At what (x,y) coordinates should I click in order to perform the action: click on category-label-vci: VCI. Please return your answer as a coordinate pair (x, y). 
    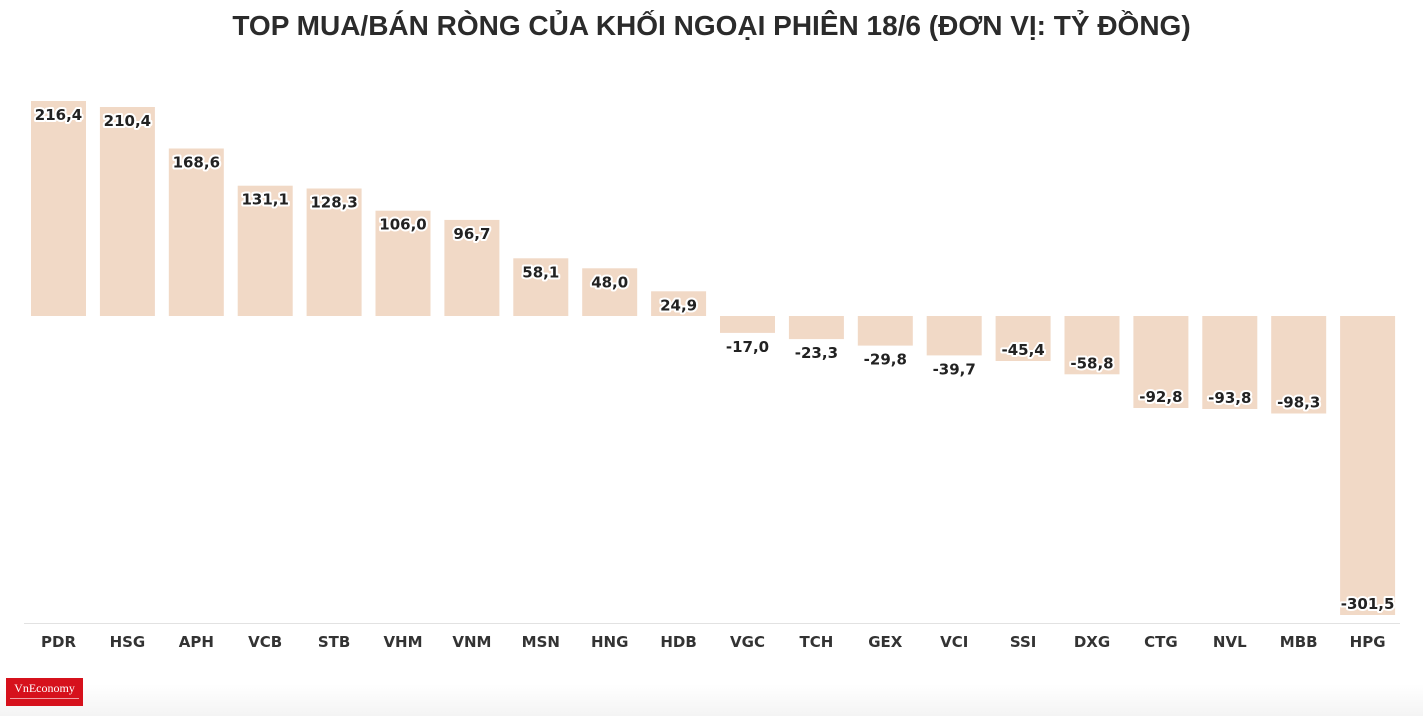
    Looking at the image, I should click on (954, 642).